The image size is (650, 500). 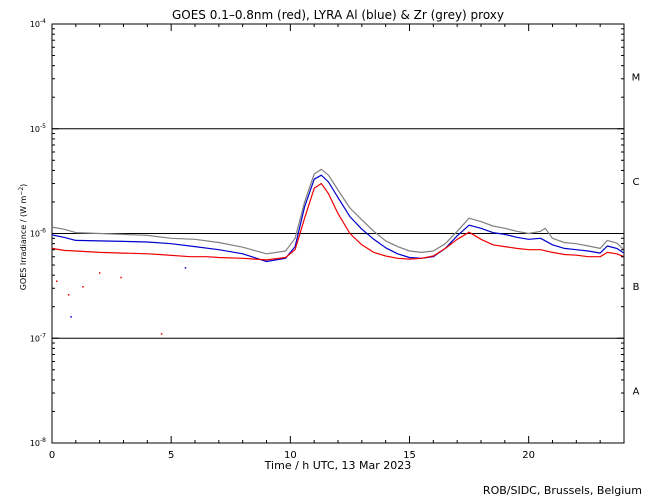 I want to click on y-axis-label-exponent: −2, so click(x=21, y=191).